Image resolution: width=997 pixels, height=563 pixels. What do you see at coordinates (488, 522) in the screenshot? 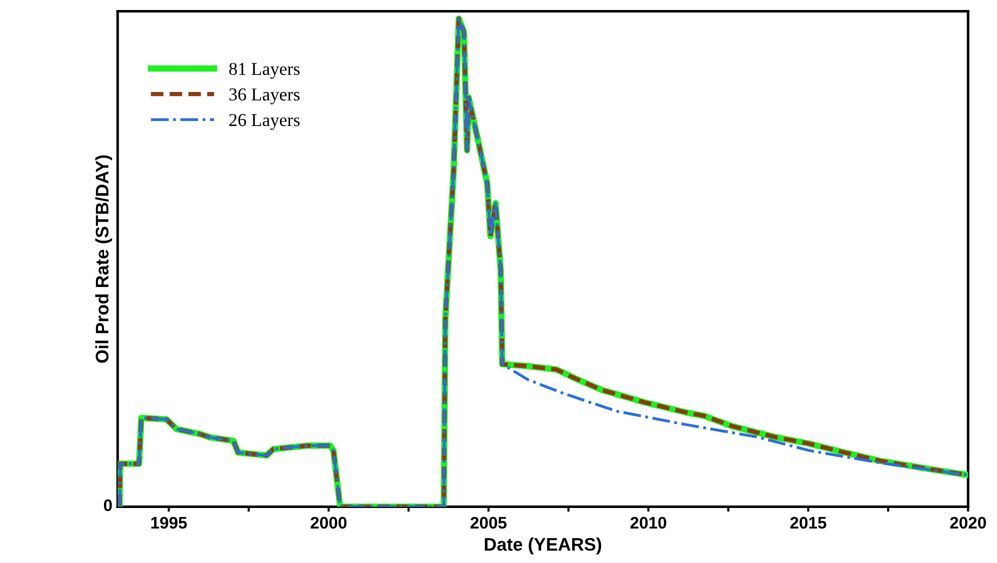
I see `x-tick-label: 2005` at bounding box center [488, 522].